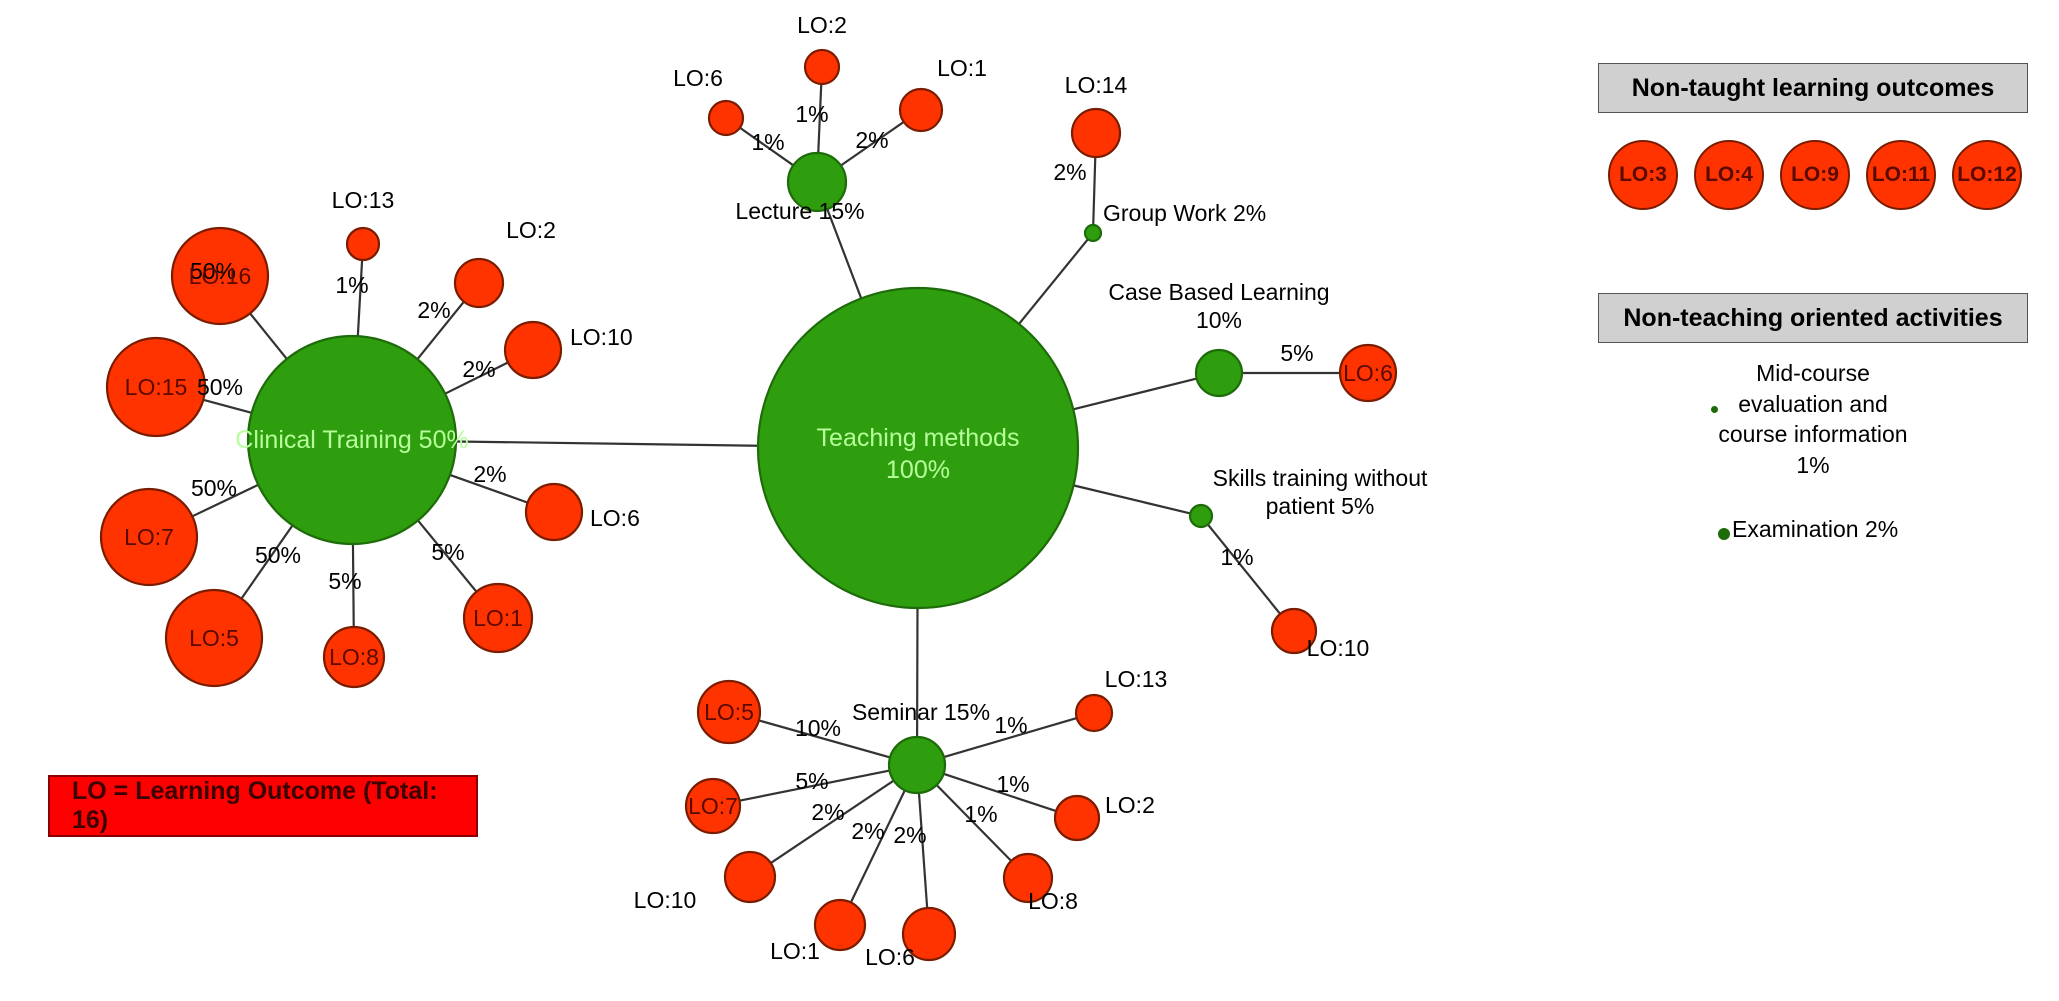 Image resolution: width=2059 pixels, height=1001 pixels. What do you see at coordinates (1136, 679) in the screenshot?
I see `lo-label-seminar-1: LO:13` at bounding box center [1136, 679].